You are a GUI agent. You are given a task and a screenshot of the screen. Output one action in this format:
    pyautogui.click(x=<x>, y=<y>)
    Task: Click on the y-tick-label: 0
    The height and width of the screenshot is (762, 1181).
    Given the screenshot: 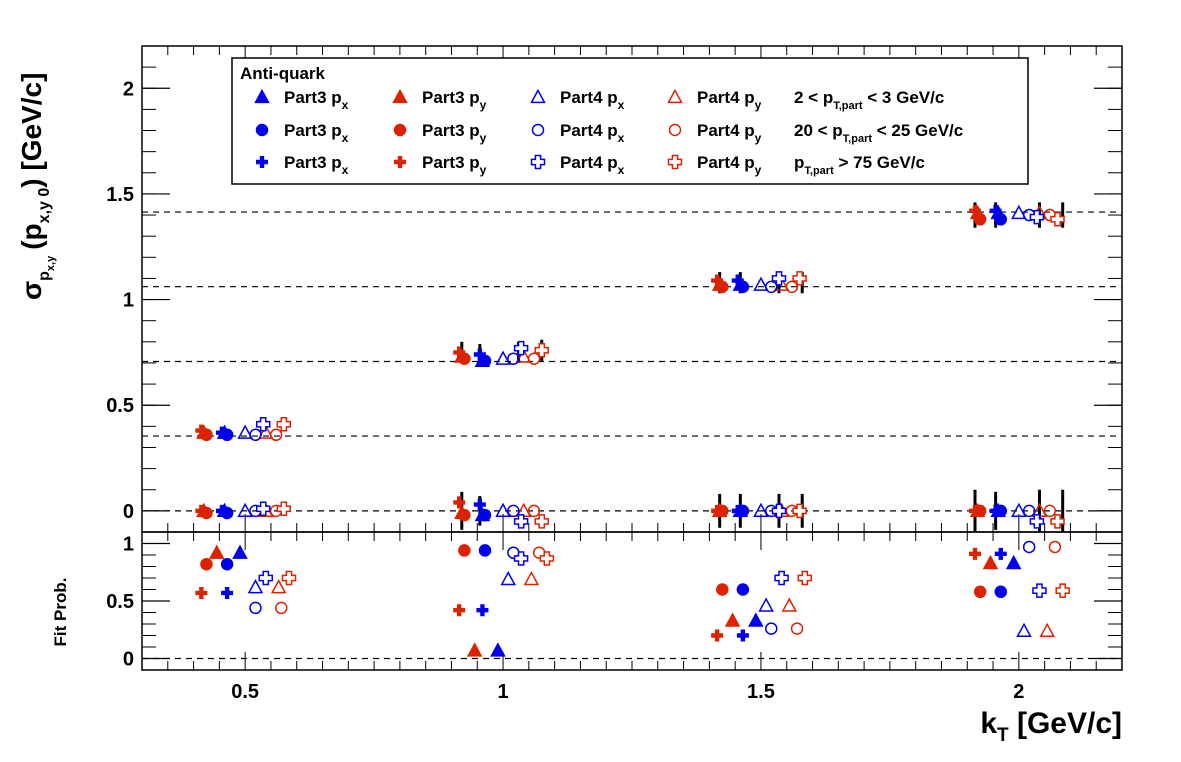 What is the action you would take?
    pyautogui.click(x=128, y=660)
    